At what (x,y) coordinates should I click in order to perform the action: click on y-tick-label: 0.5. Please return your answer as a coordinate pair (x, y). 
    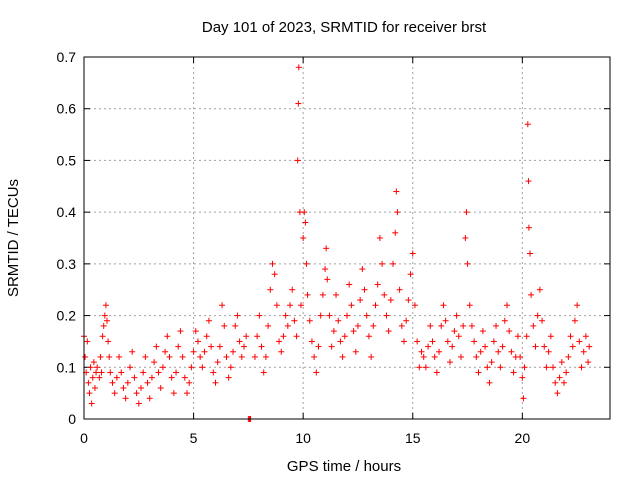
    Looking at the image, I should click on (67, 160).